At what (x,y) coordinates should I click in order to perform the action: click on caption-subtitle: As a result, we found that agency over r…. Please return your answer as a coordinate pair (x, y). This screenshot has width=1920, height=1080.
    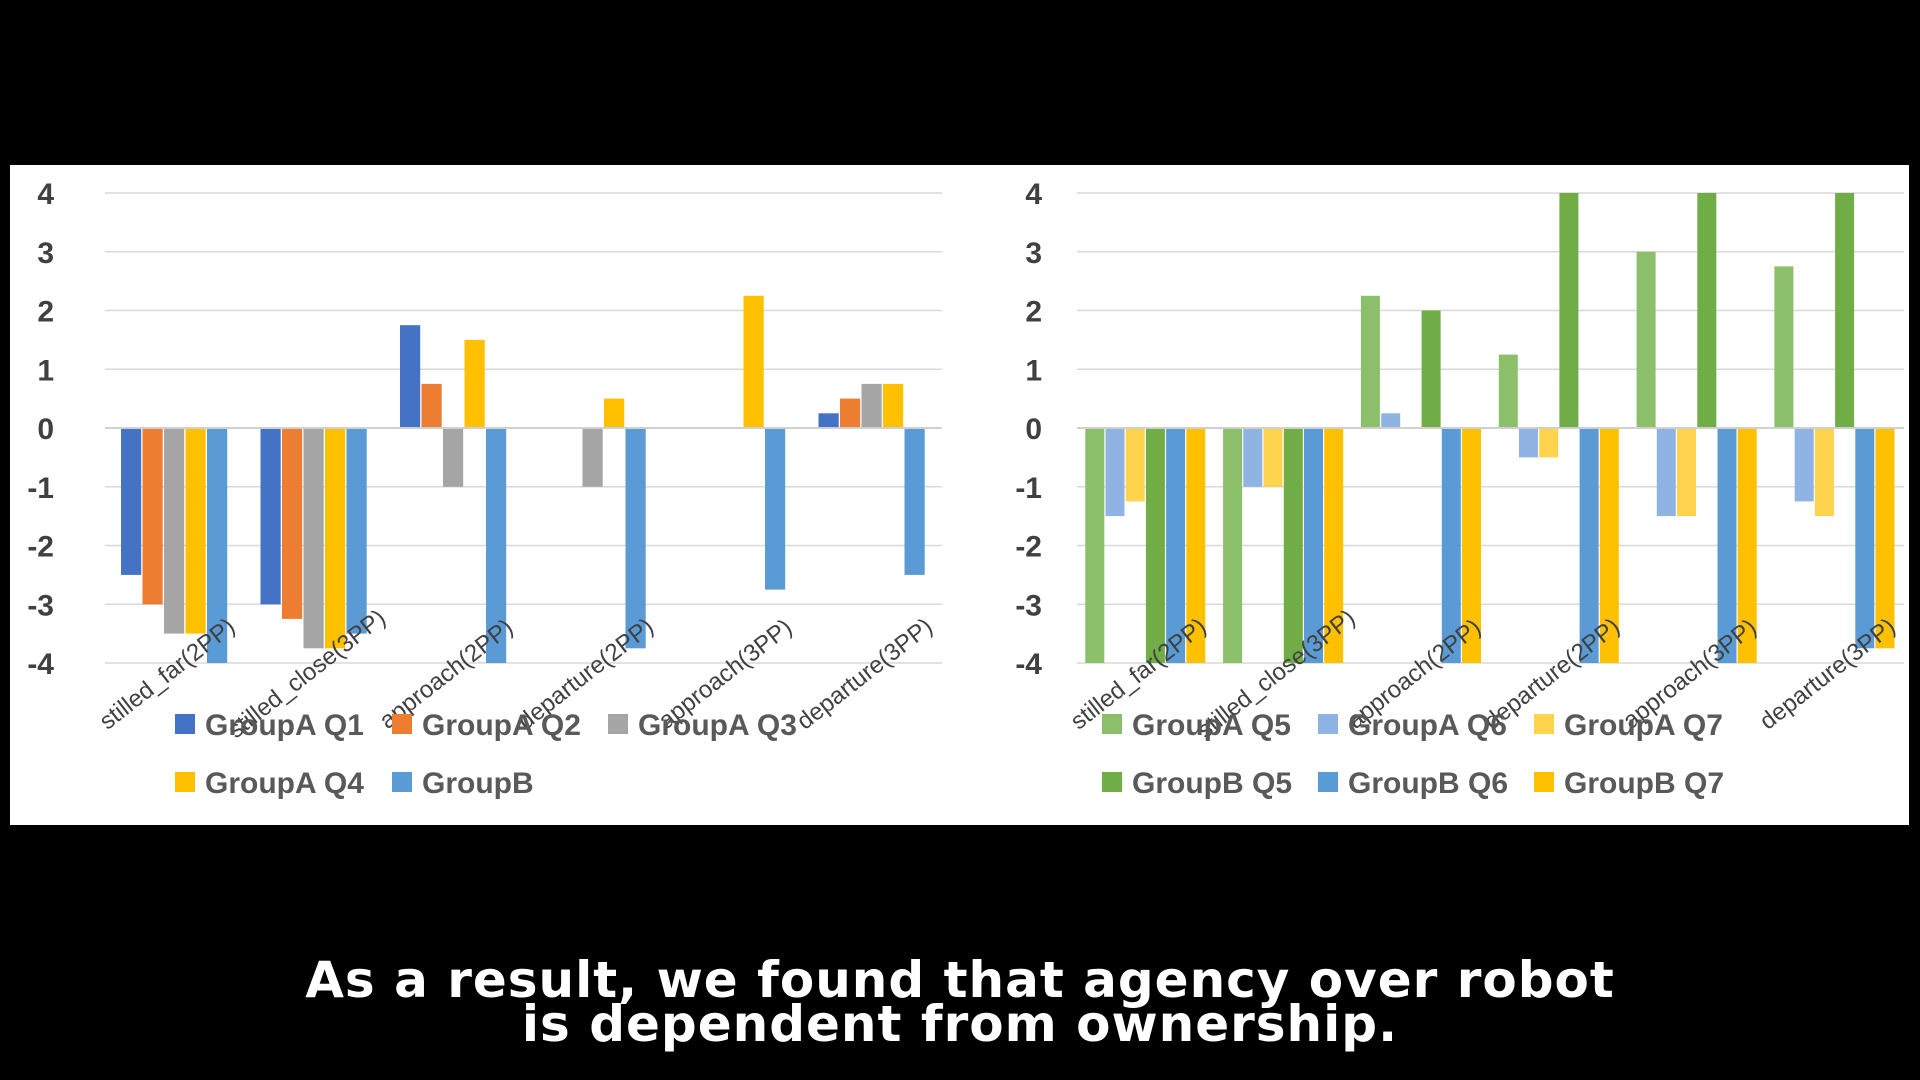
    Looking at the image, I should click on (960, 1002).